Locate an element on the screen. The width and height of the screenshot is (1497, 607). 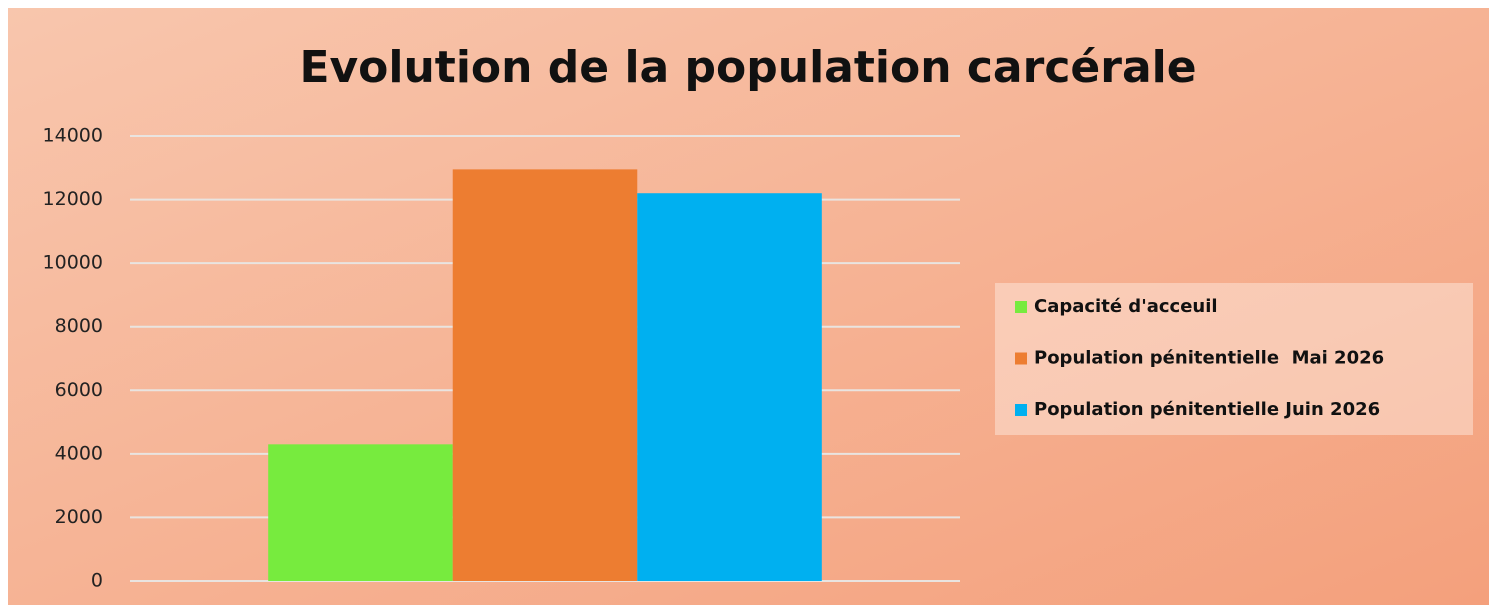
y-tick-label: 14000 is located at coordinates (73, 136).